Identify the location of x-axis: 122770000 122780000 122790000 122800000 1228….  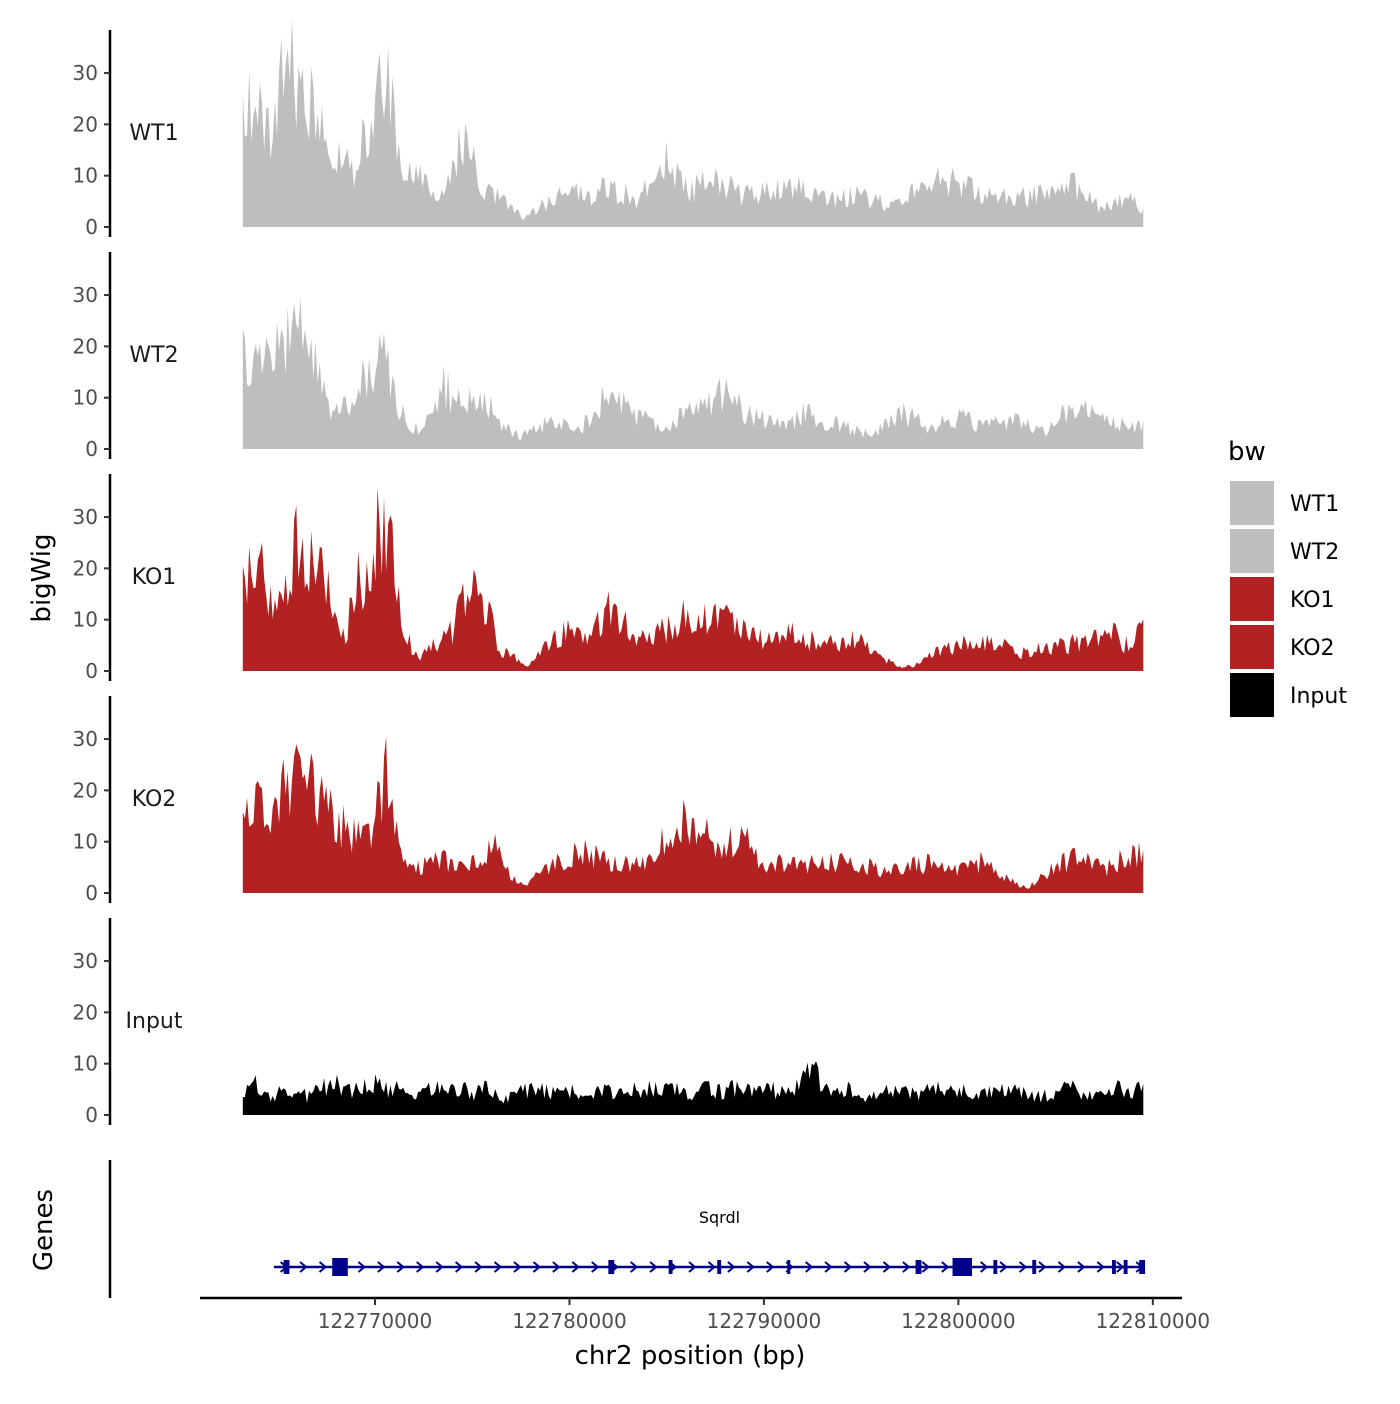
(705, 1314).